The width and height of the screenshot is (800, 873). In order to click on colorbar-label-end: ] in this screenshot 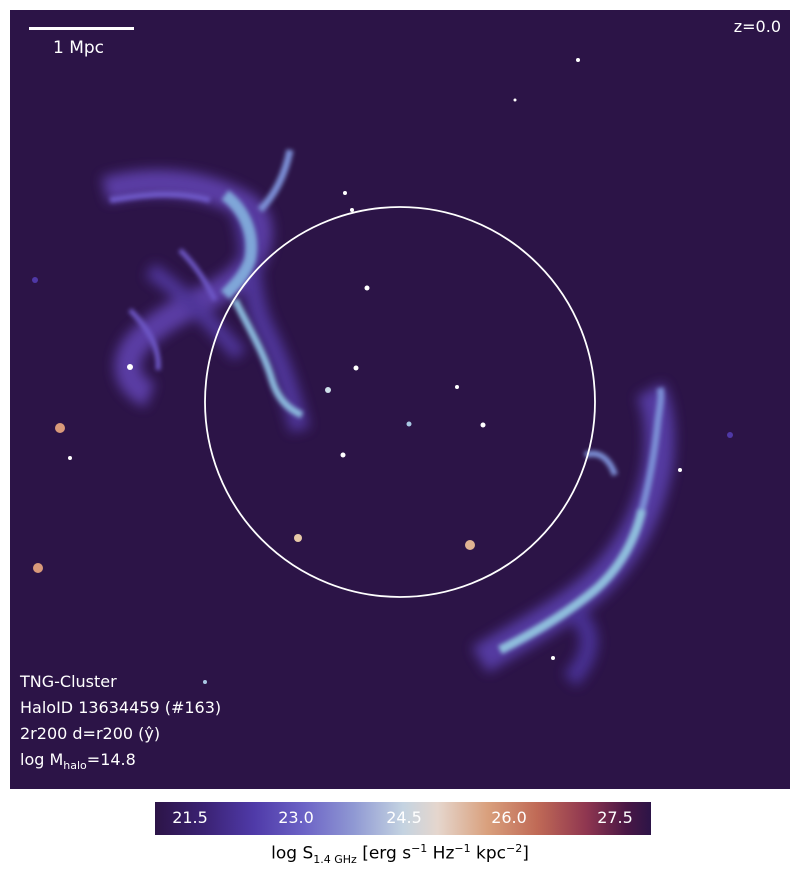, I will do `click(525, 853)`.